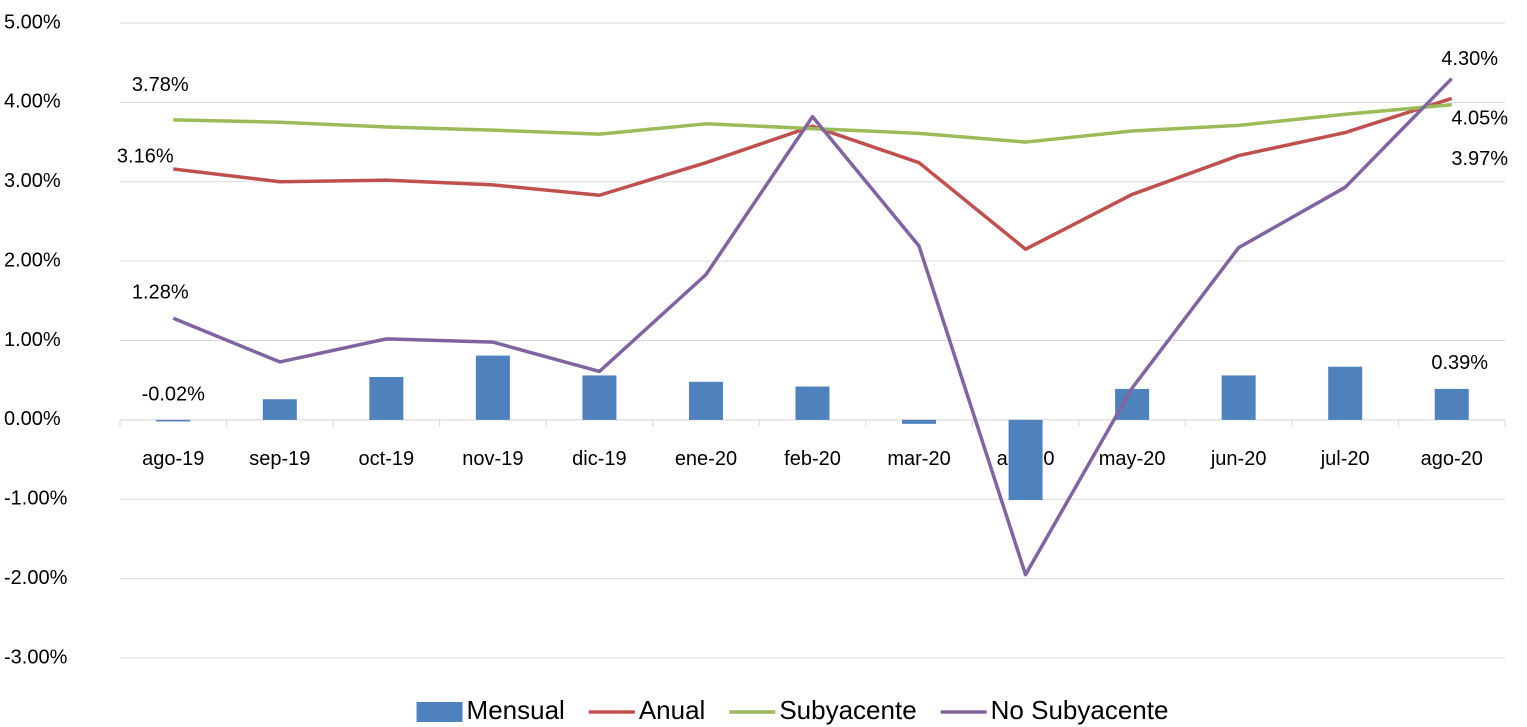 This screenshot has width=1527, height=727. What do you see at coordinates (599, 459) in the screenshot?
I see `x-tick-label: dic-19` at bounding box center [599, 459].